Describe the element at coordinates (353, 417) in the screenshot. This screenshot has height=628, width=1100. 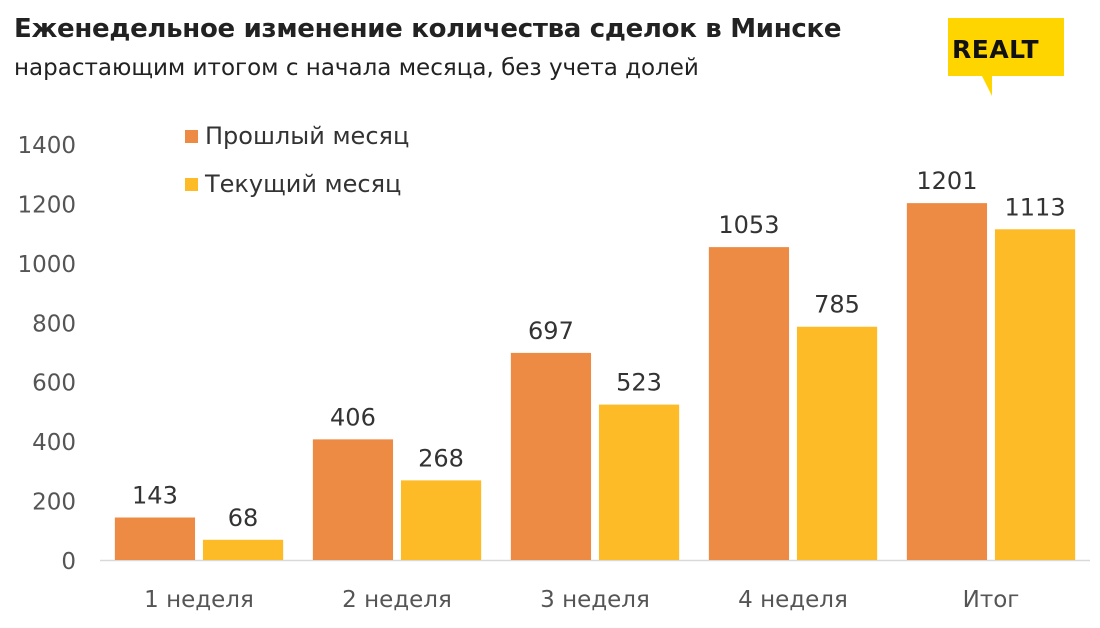
I see `data-label: 406` at that location.